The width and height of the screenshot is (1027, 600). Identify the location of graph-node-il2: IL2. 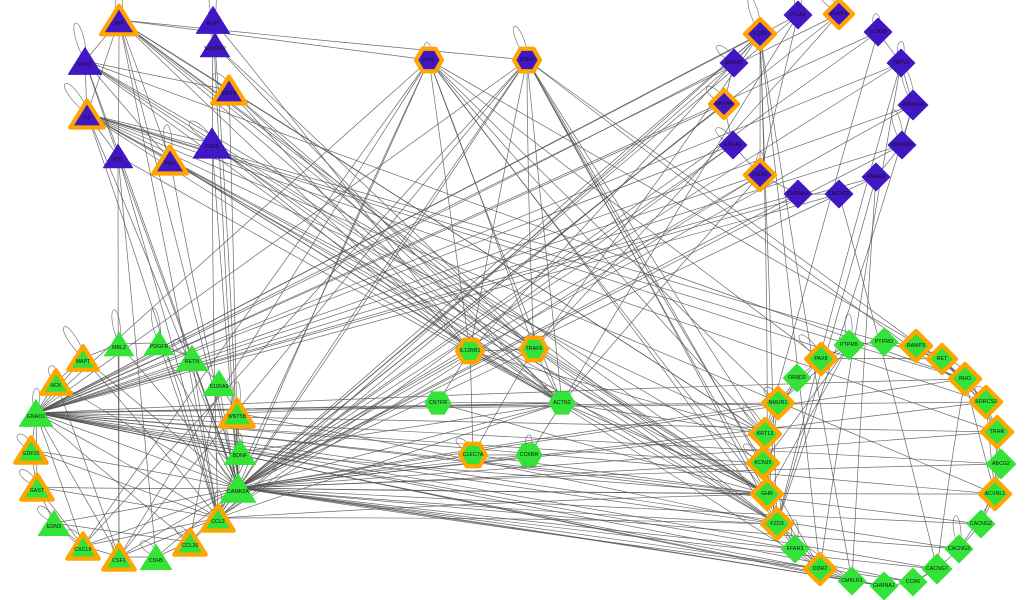
(87, 114).